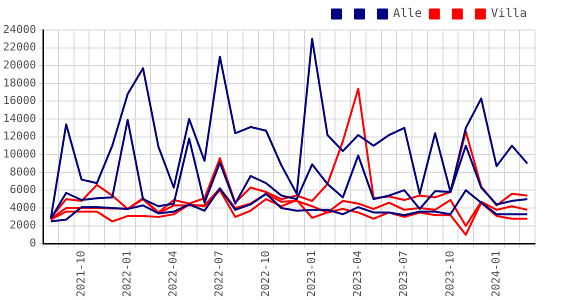 Image resolution: width=585 pixels, height=300 pixels. Describe the element at coordinates (495, 273) in the screenshot. I see `x-tick-label: 2024-01` at that location.